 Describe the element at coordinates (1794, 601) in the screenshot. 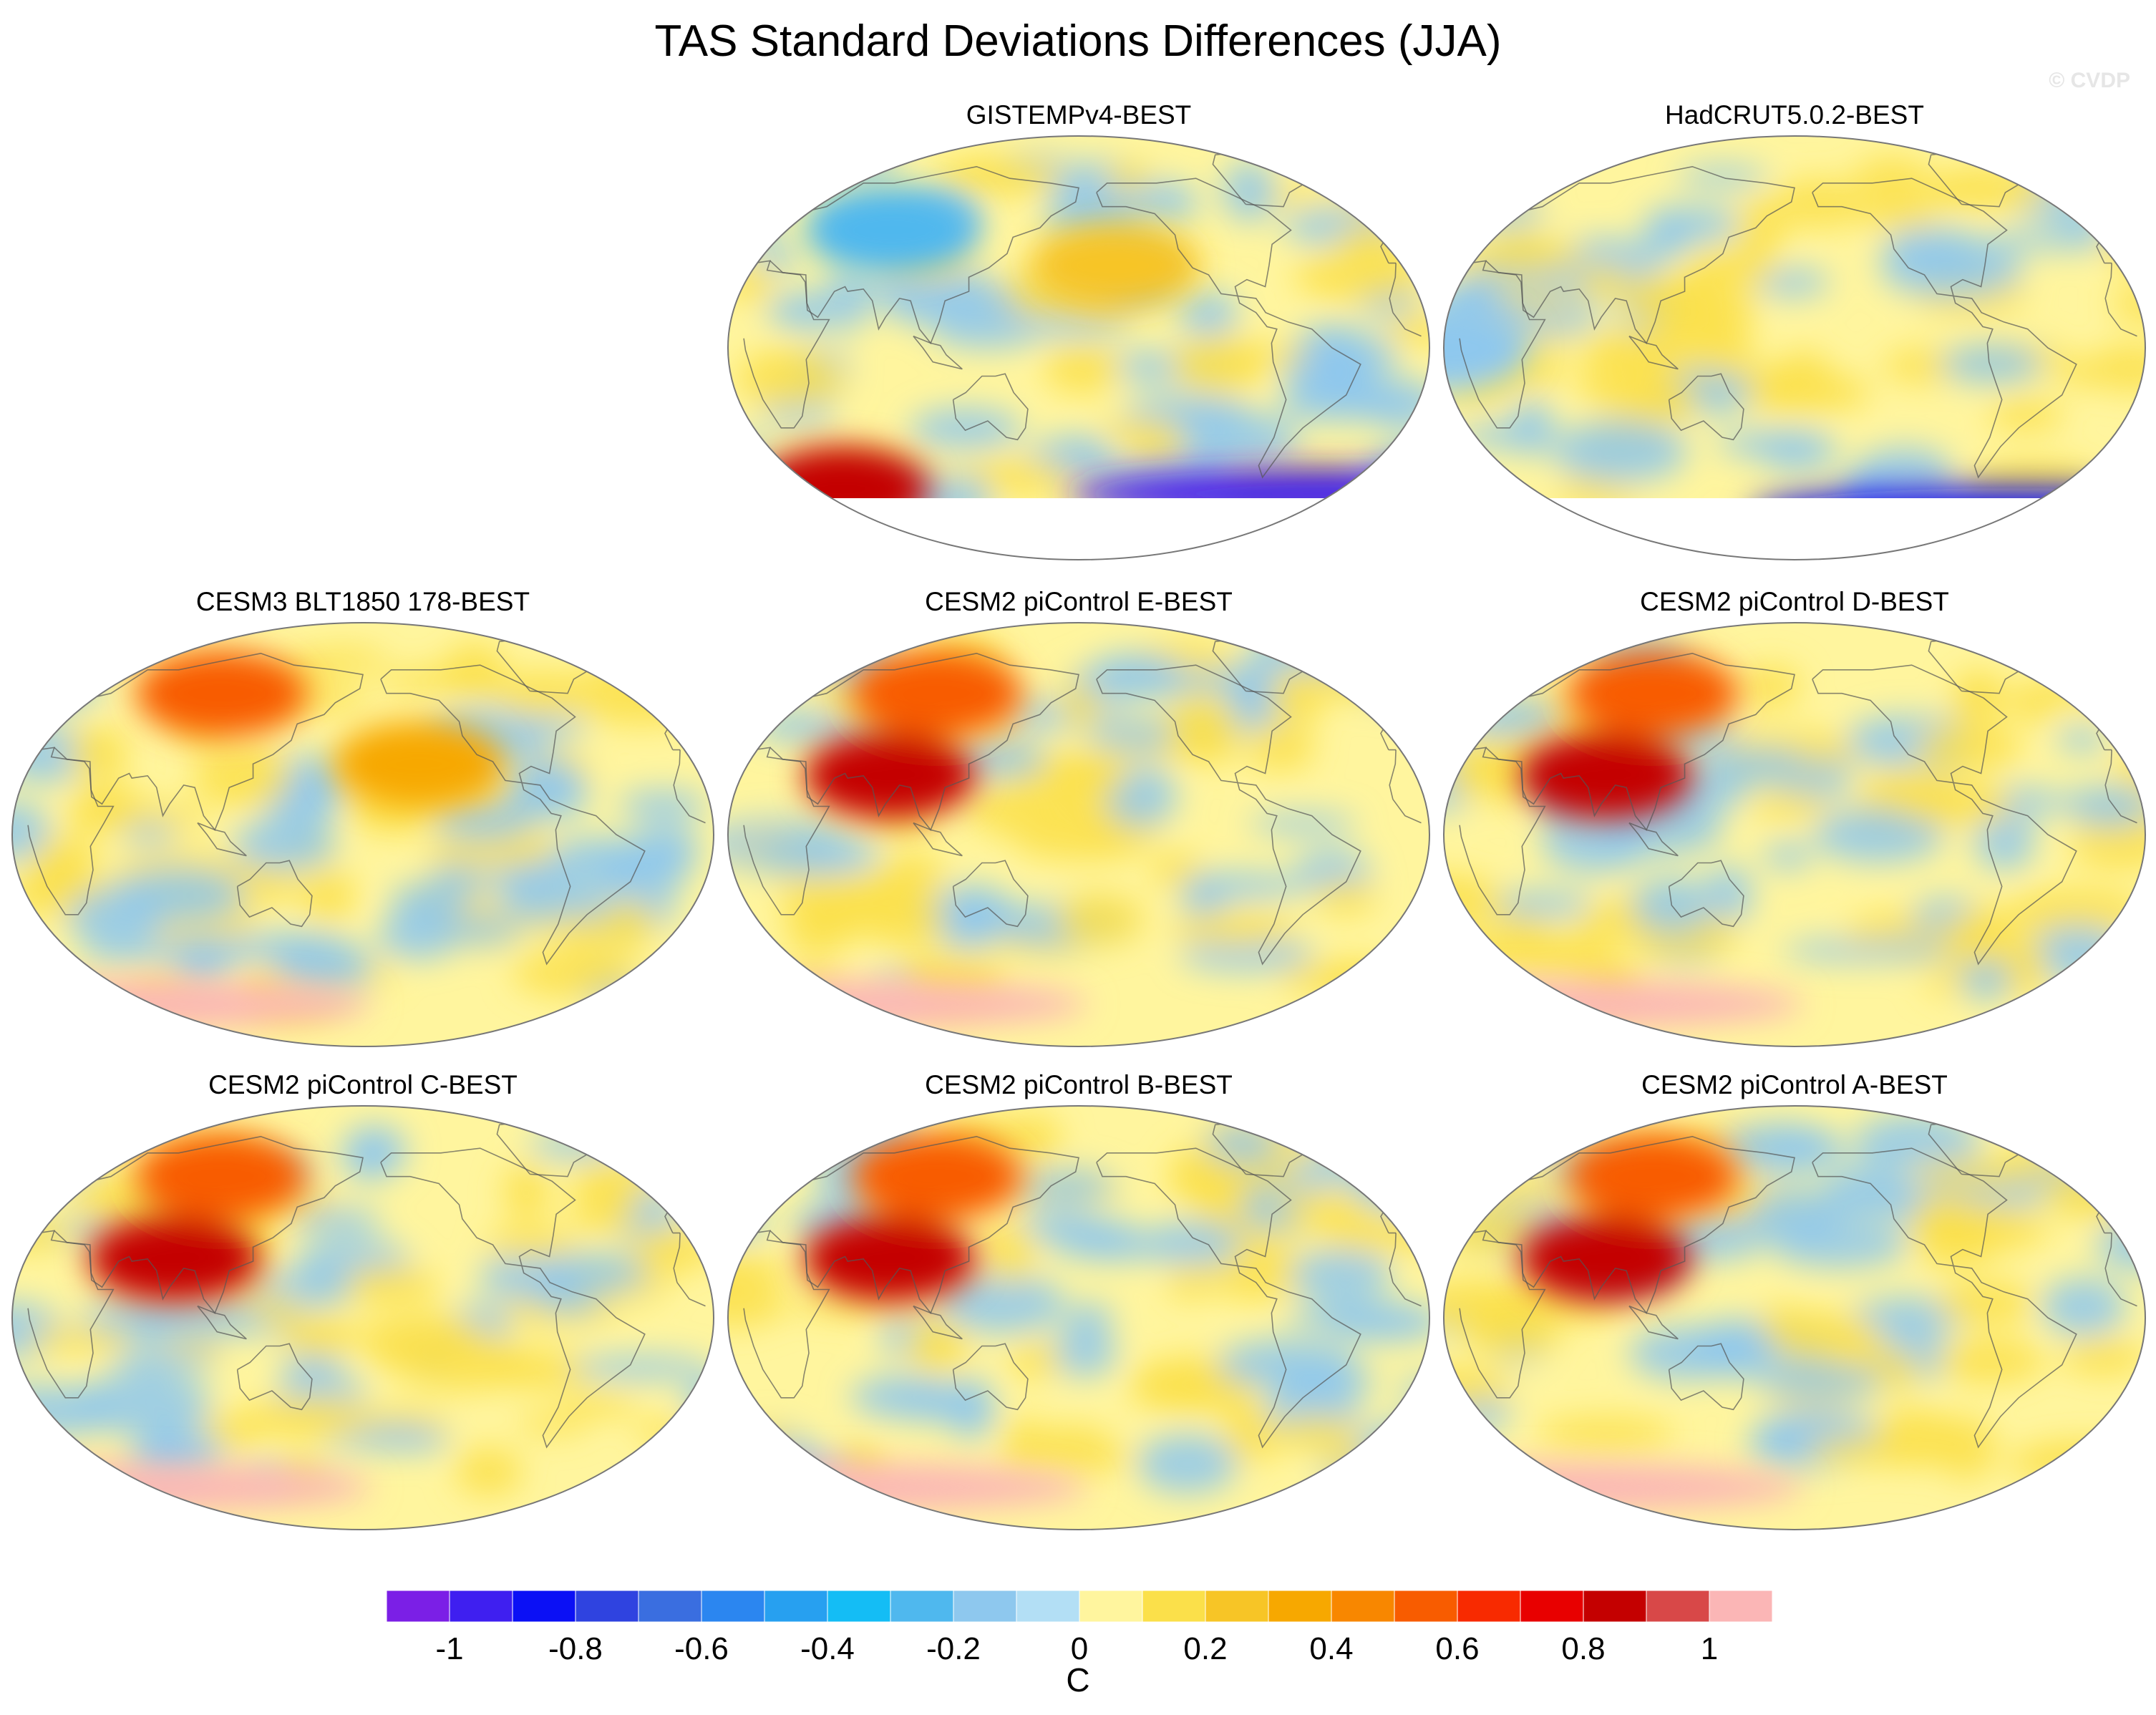

I see `panel-title: CESM2 piControl D-BEST` at that location.